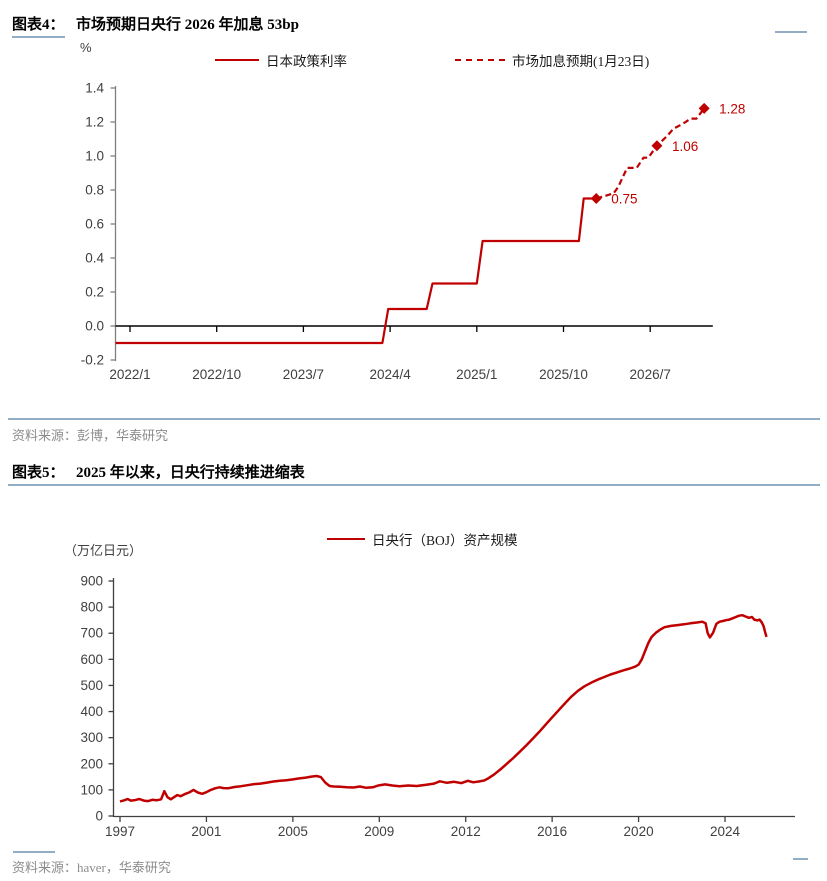 This screenshot has width=827, height=881. Describe the element at coordinates (206, 831) in the screenshot. I see `svg-text: 2001` at that location.